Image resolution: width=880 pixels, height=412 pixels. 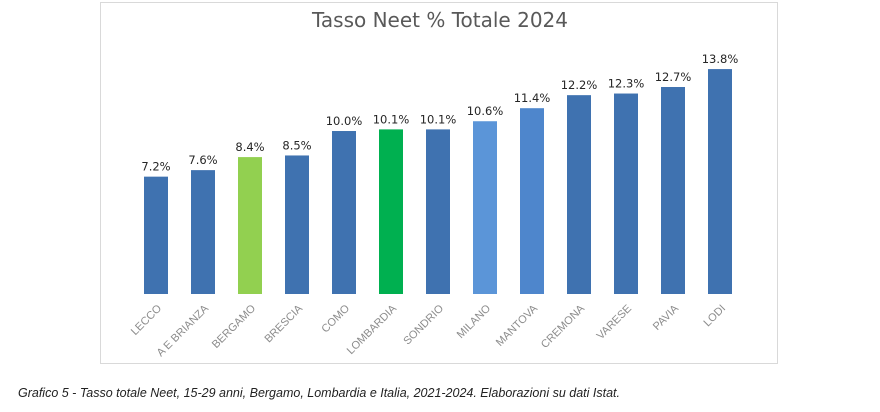 I want to click on data-label: 7.6%, so click(x=202, y=160).